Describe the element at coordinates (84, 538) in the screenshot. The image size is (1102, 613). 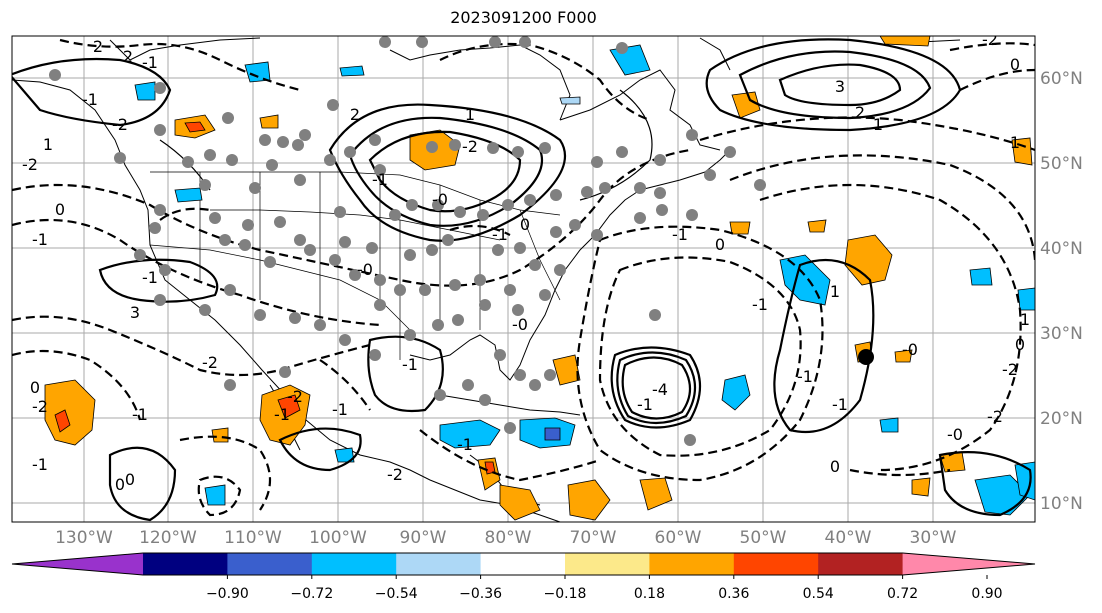
I see `lon-tick-label: 130°W` at that location.